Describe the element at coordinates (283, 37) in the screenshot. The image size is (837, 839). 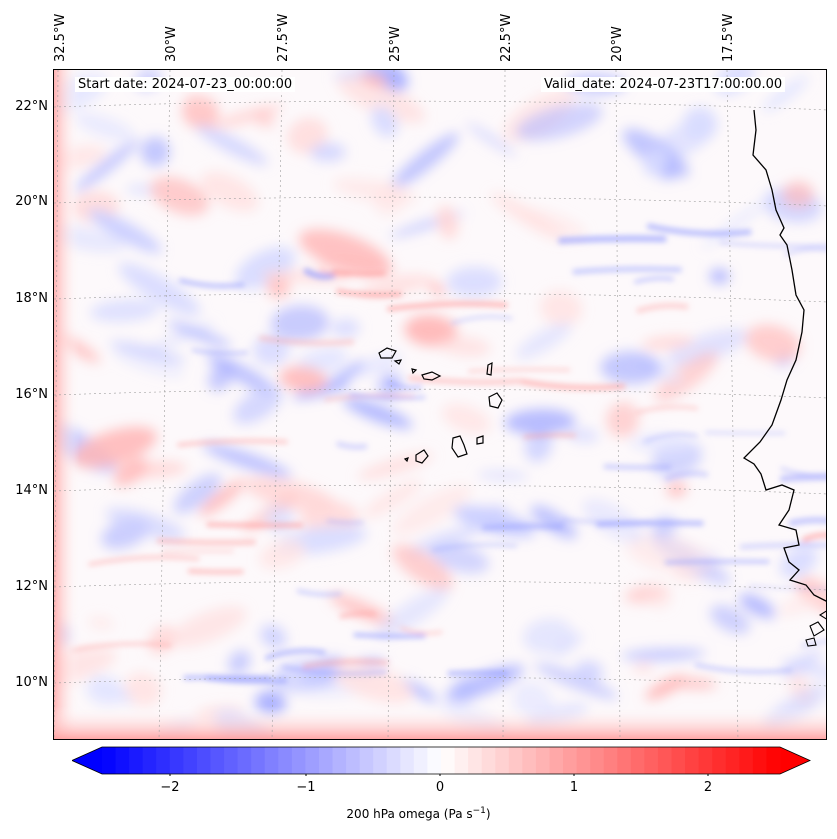
I see `lon-label-27-5w: 27.5°W` at that location.